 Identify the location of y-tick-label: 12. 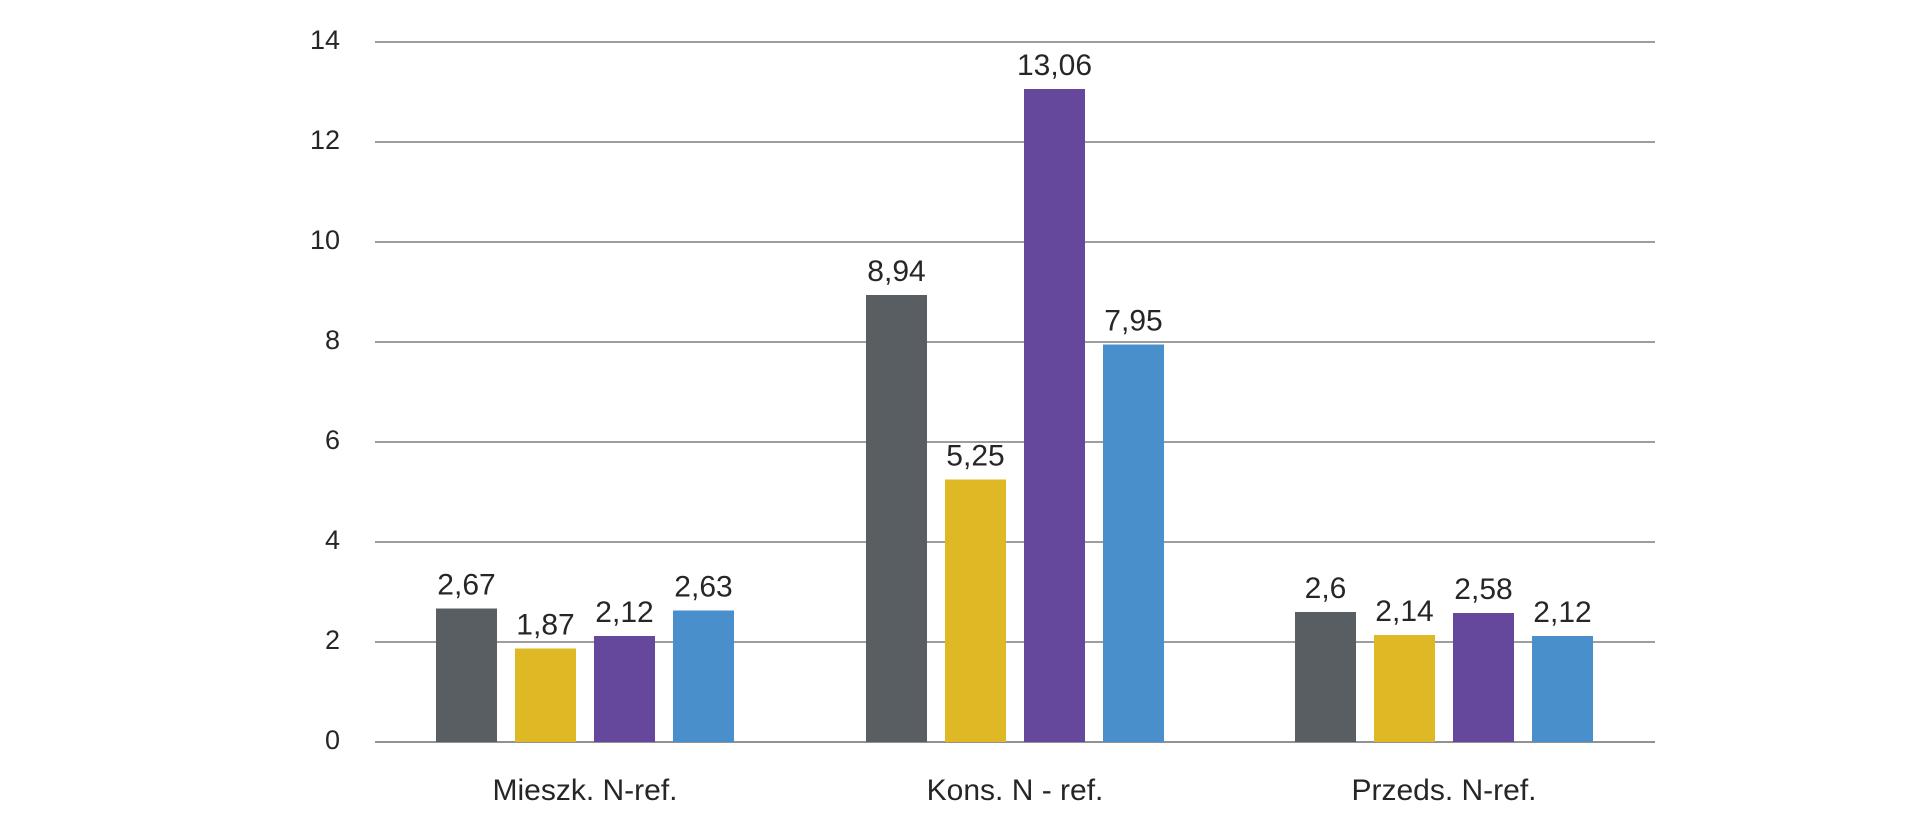
(325, 140).